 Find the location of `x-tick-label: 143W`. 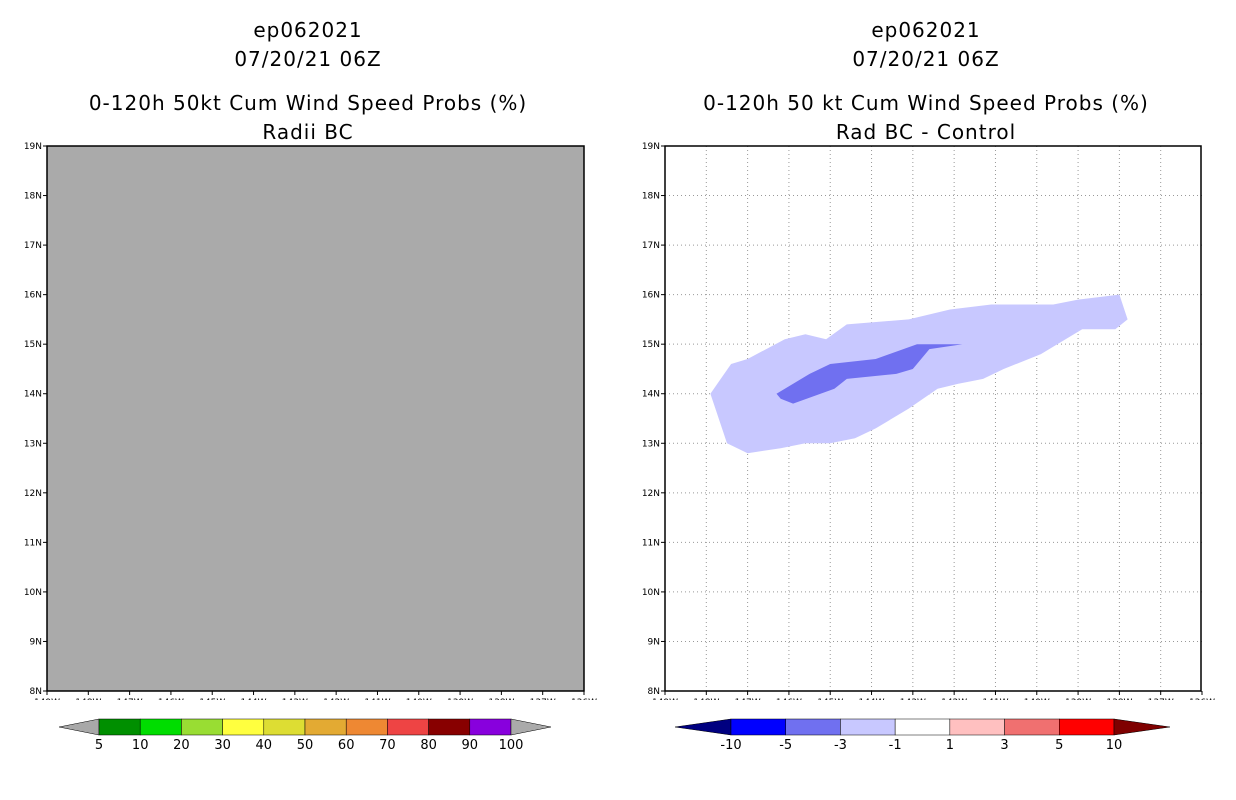

x-tick-label: 143W is located at coordinates (295, 699).